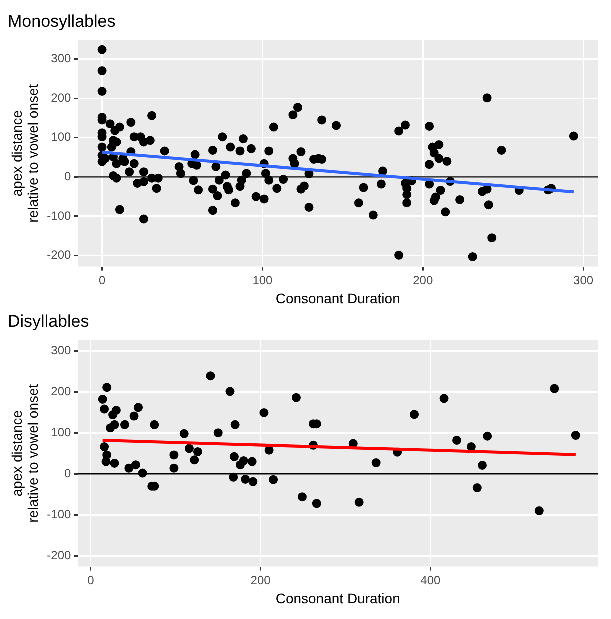 The height and width of the screenshot is (619, 611). What do you see at coordinates (62, 21) in the screenshot?
I see `chart-title: Monosyllables` at bounding box center [62, 21].